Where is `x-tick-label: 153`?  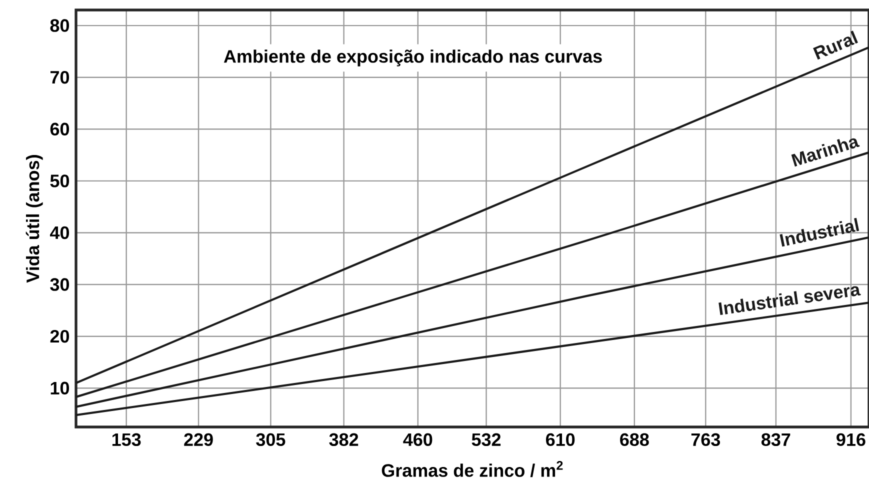
x-tick-label: 153 is located at coordinates (126, 439).